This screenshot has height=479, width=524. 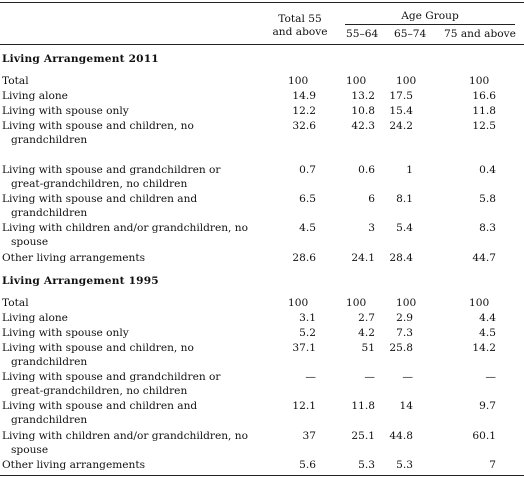 I want to click on table-cell: 13.2, so click(x=363, y=96).